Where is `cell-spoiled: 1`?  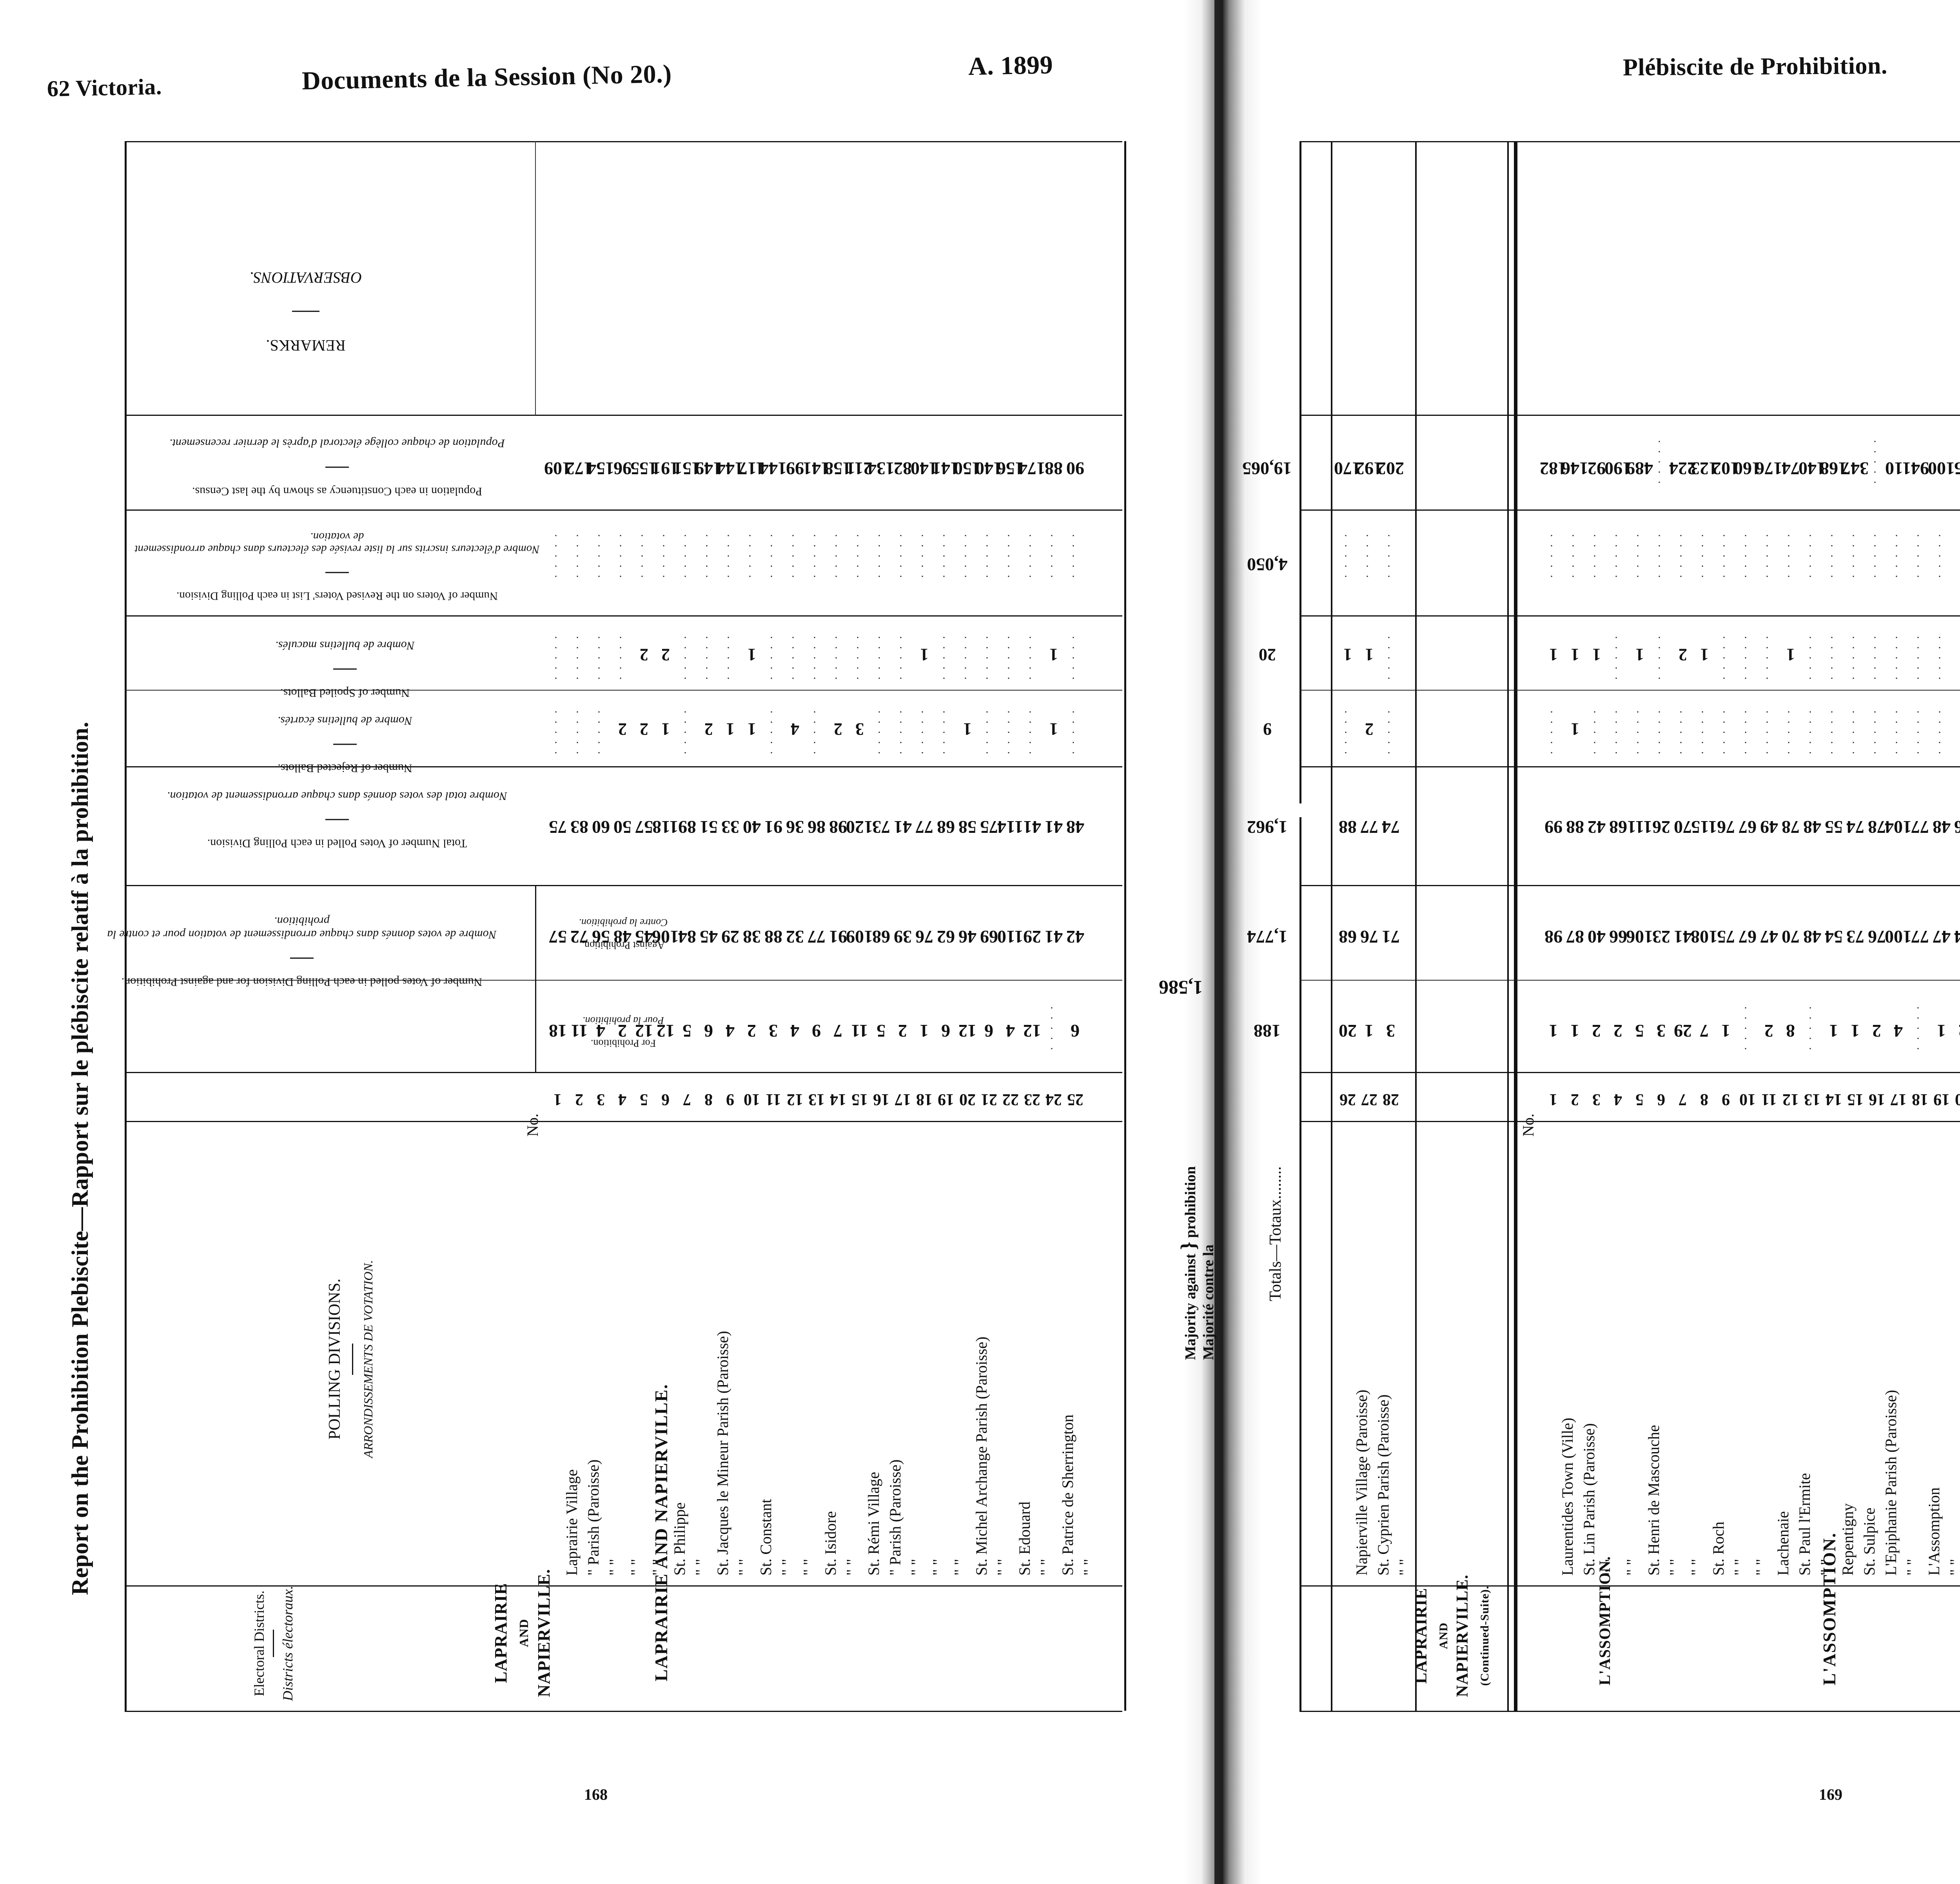
cell-spoiled: 1 is located at coordinates (1553, 655).